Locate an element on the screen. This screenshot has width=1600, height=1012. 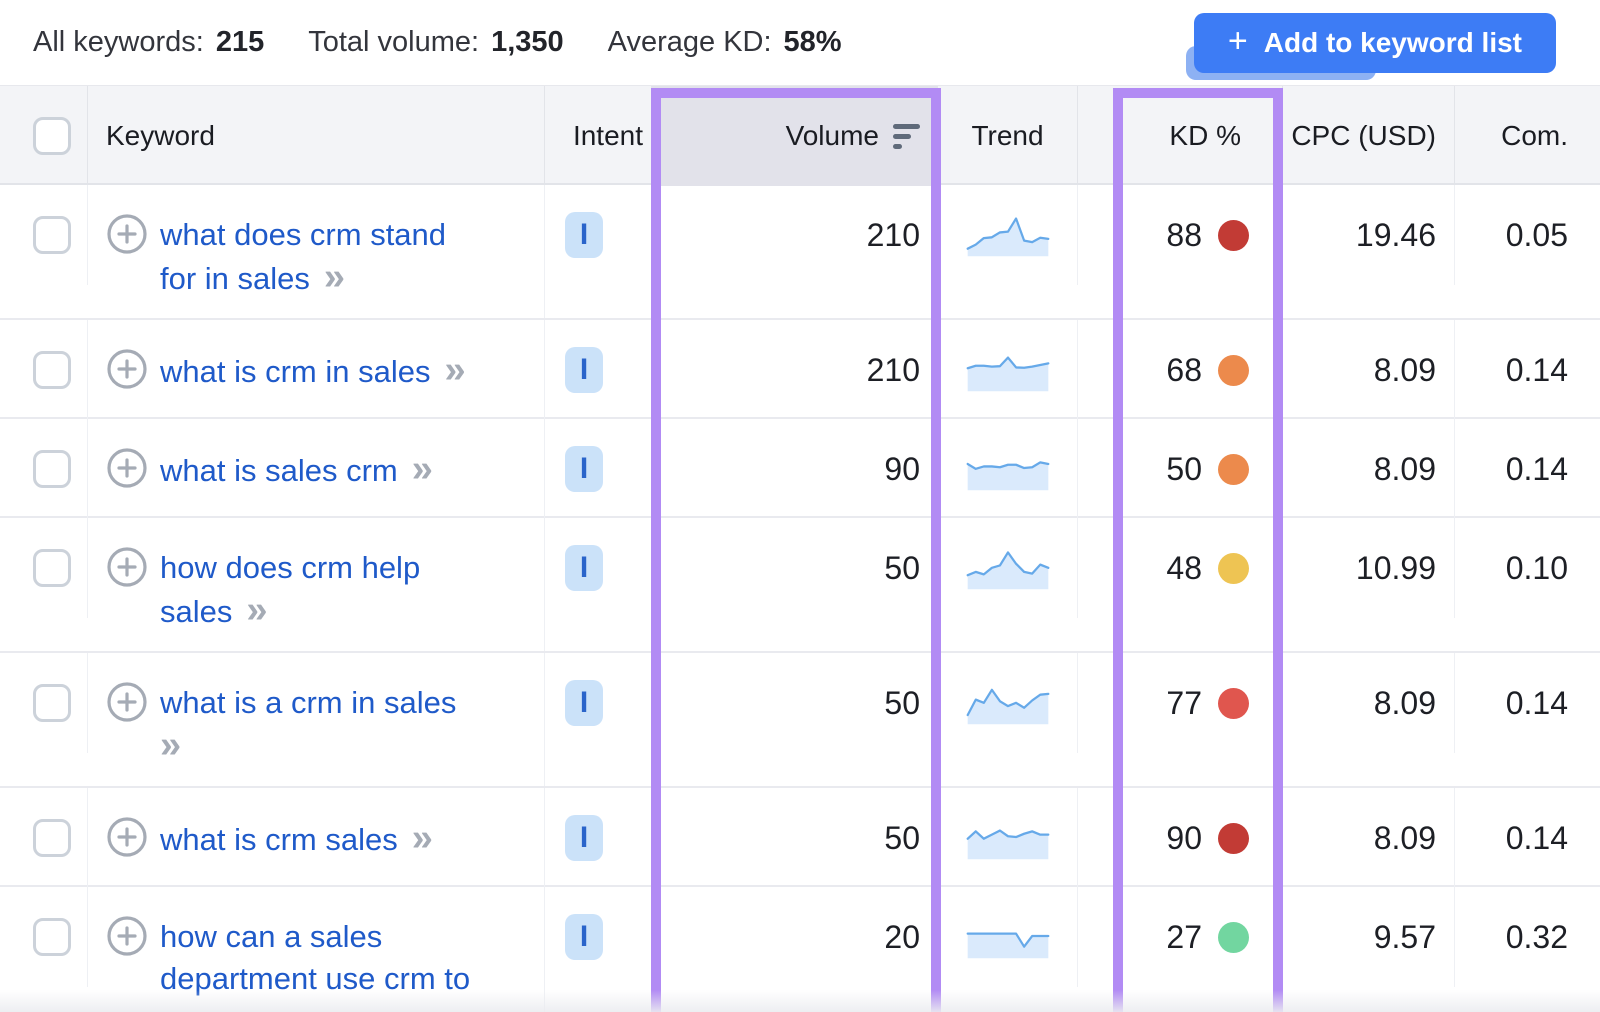
plus-icon: + is located at coordinates (1237, 40).